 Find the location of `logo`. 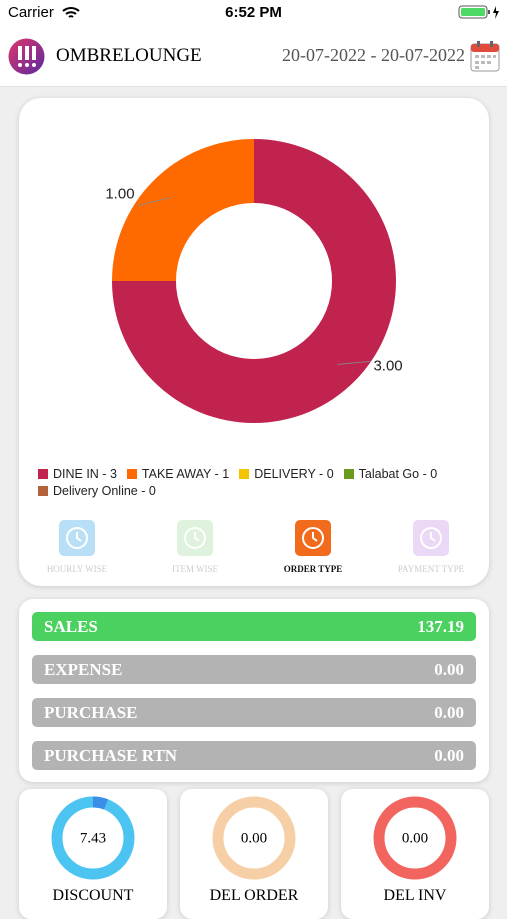

logo is located at coordinates (26, 56).